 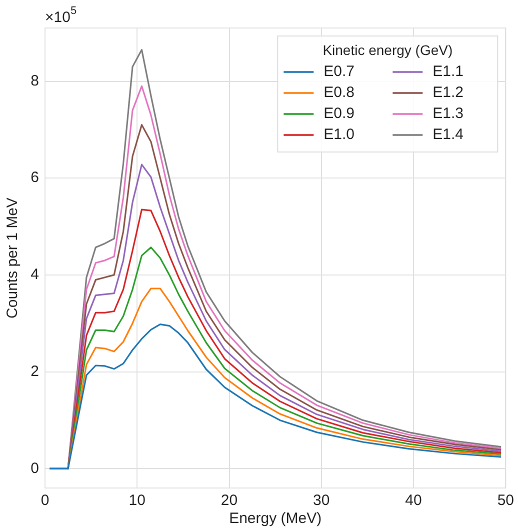 What do you see at coordinates (34, 468) in the screenshot?
I see `y-tick-label: 0` at bounding box center [34, 468].